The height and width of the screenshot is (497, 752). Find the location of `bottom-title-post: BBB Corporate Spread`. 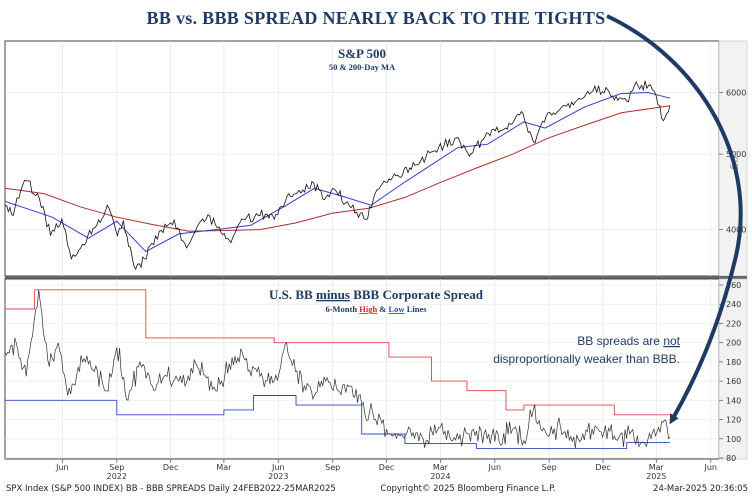

bottom-title-post: BBB Corporate Spread is located at coordinates (417, 294).